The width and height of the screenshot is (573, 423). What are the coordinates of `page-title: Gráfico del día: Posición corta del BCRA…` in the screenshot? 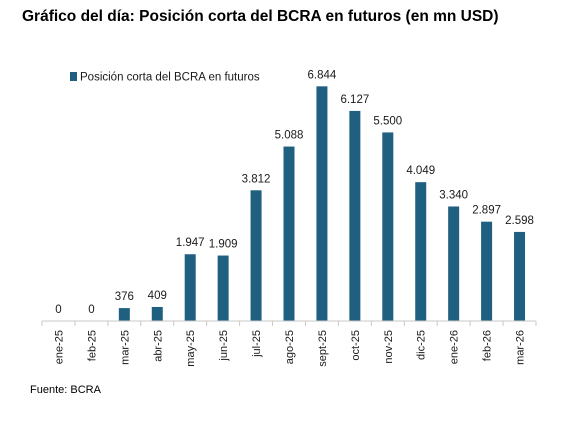 It's located at (260, 16).